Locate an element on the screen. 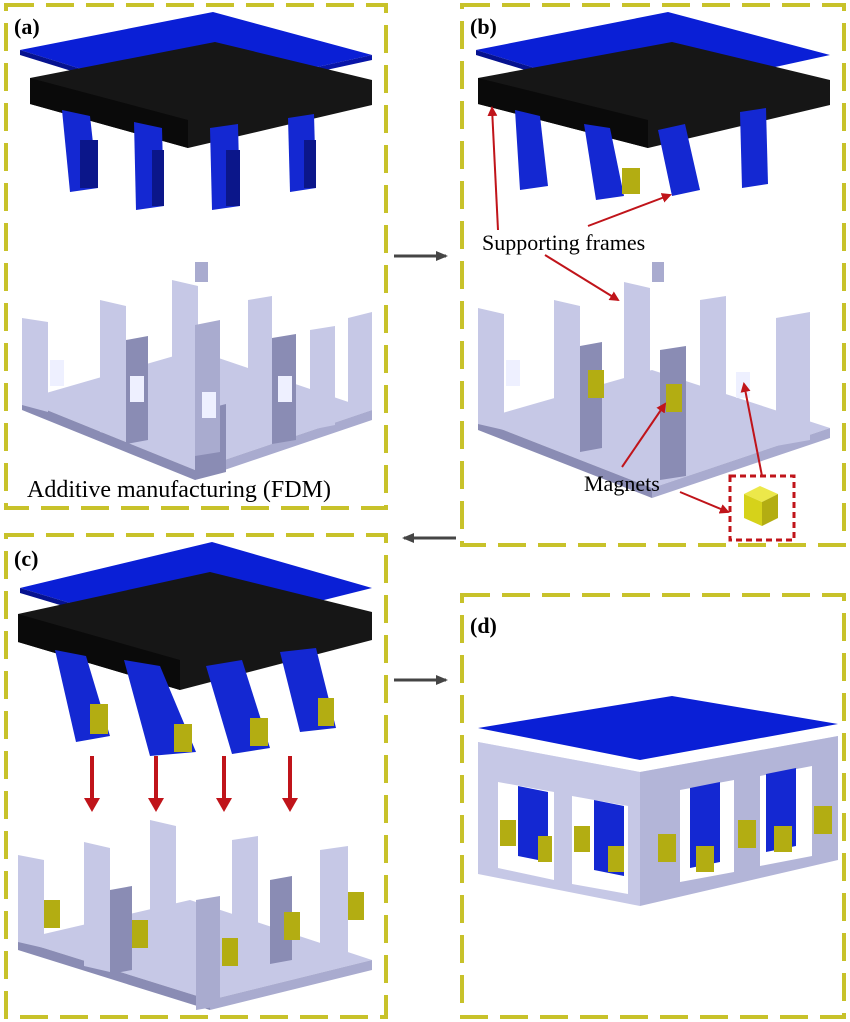 This screenshot has height=1022, width=850. magnet-cube is located at coordinates (761, 506).